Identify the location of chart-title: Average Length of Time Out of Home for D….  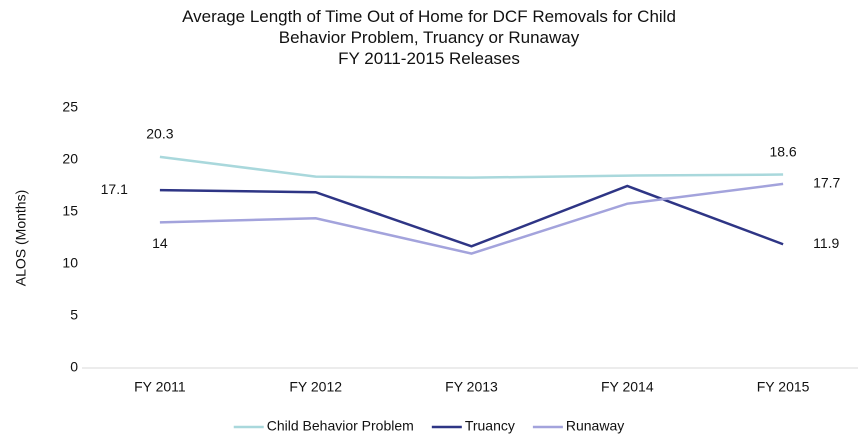
(429, 27).